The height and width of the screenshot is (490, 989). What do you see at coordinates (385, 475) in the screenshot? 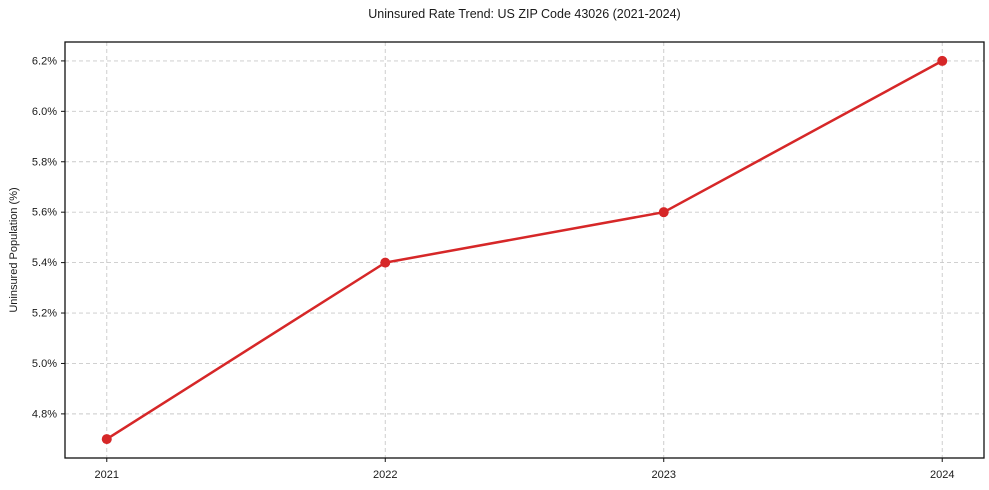
I see `x-tick-label: 2022` at bounding box center [385, 475].